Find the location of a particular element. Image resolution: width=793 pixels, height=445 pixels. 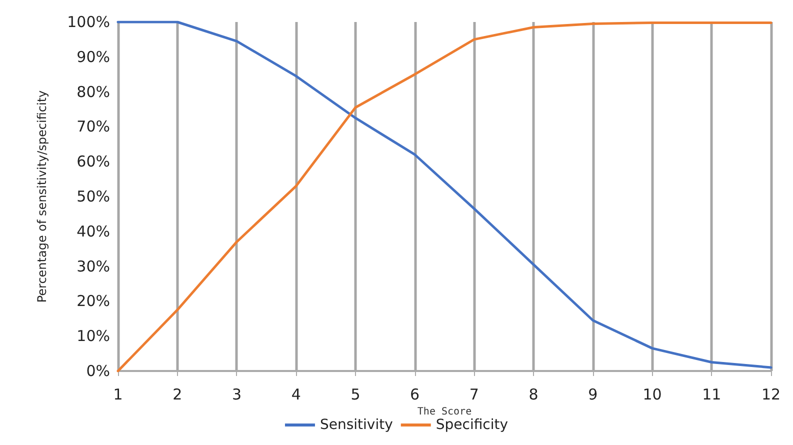

legend-label: Specificity is located at coordinates (472, 425).